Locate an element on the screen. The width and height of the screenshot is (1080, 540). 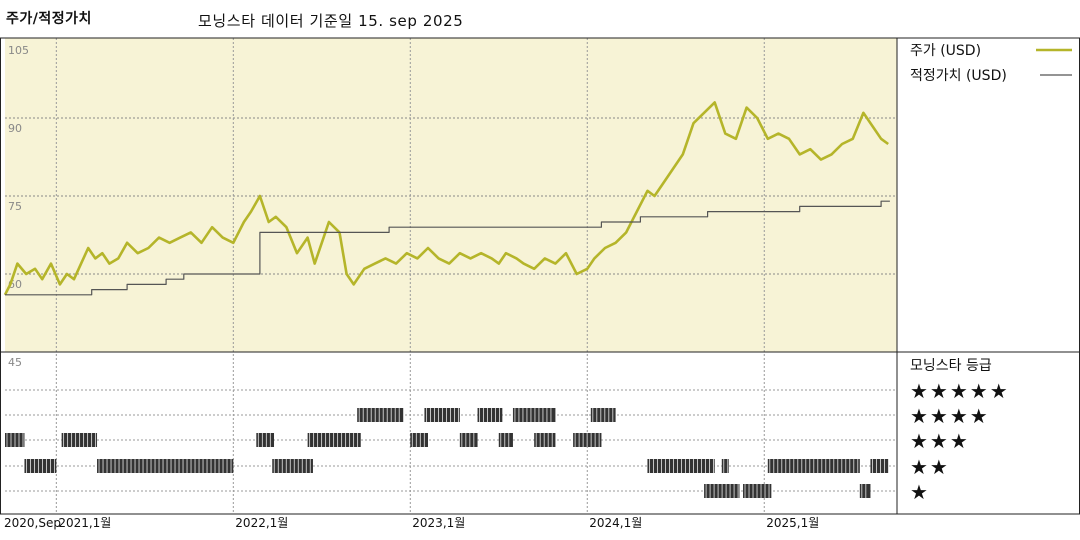
x-tick-label: 2023,1월 is located at coordinates (438, 523).